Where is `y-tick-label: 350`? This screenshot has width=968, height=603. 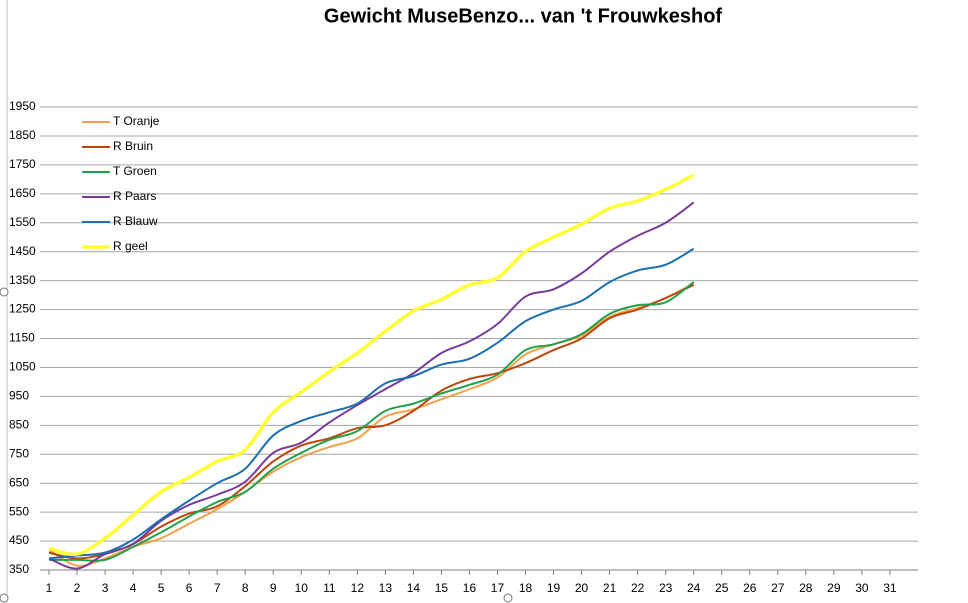
y-tick-label: 350 is located at coordinates (19, 569).